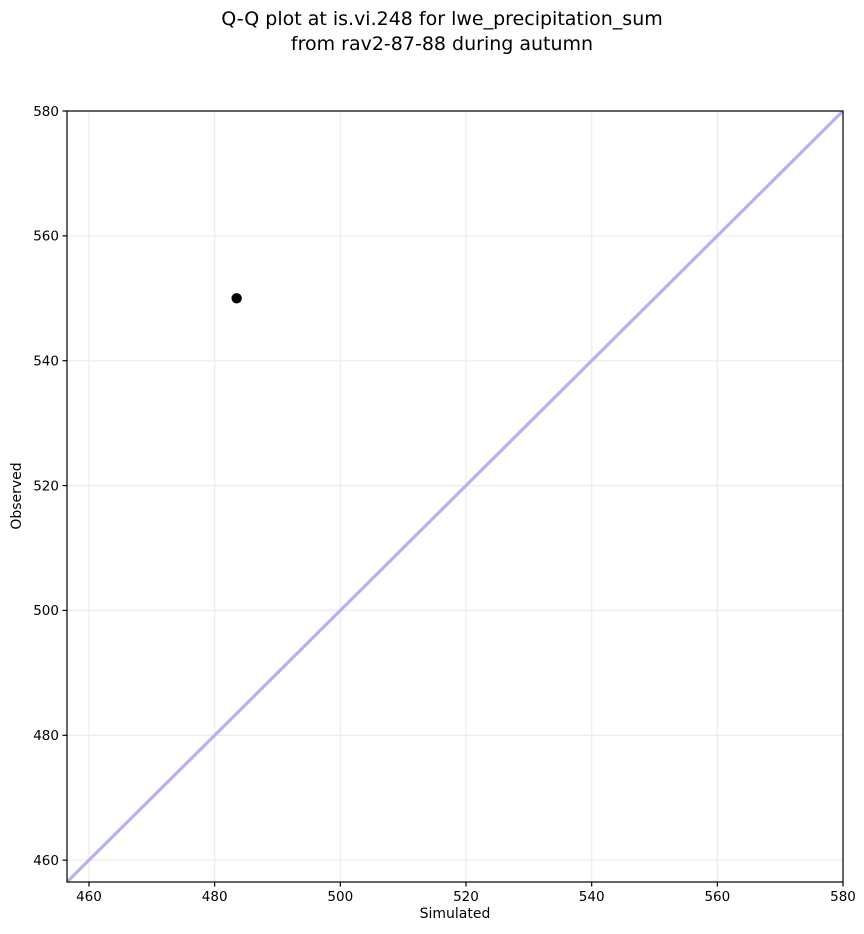 This screenshot has width=864, height=934. I want to click on x-tick-label: 540, so click(592, 897).